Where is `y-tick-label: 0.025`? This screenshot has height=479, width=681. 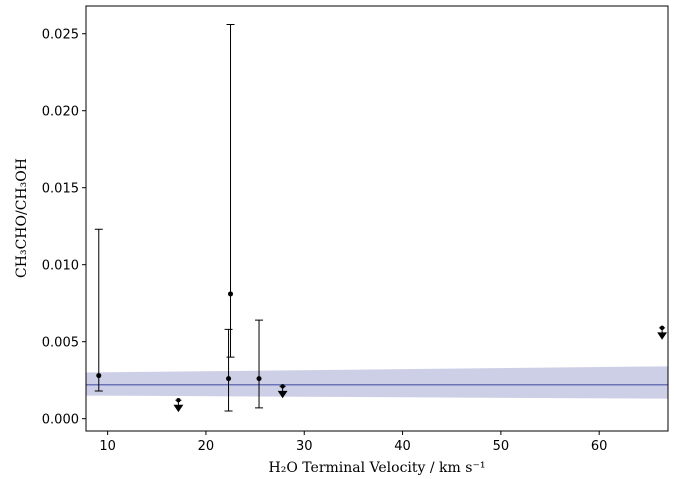 y-tick-label: 0.025 is located at coordinates (60, 35).